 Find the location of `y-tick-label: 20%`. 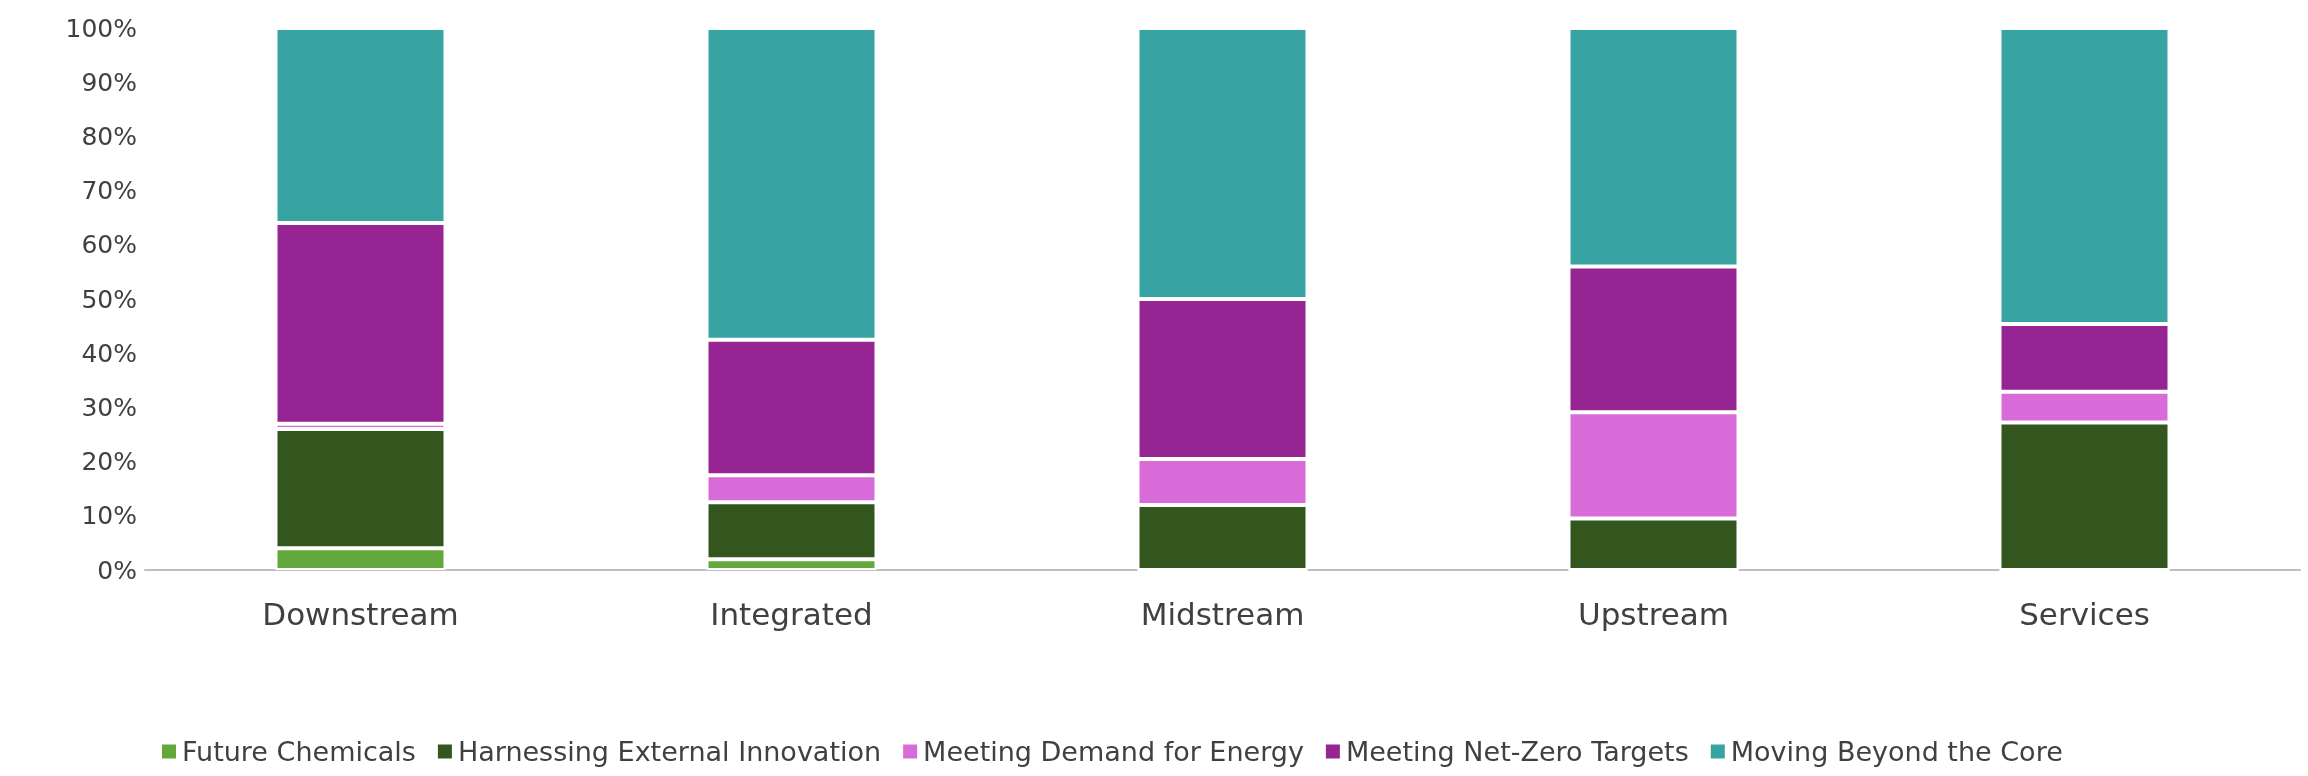

y-tick-label: 20% is located at coordinates (109, 462).